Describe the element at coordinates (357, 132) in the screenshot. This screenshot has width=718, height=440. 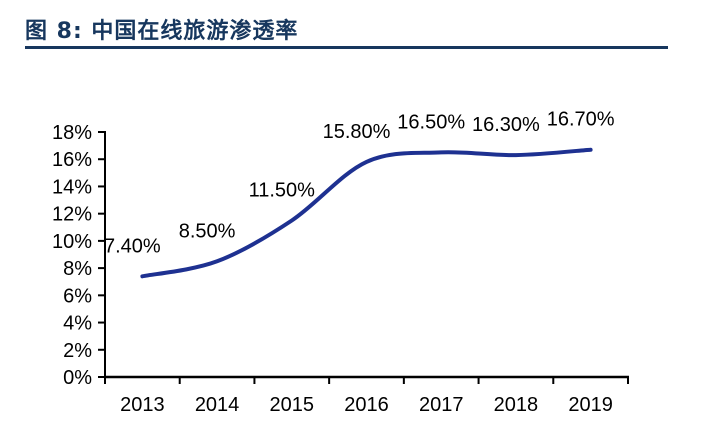
I see `data-label: 15.80%` at that location.